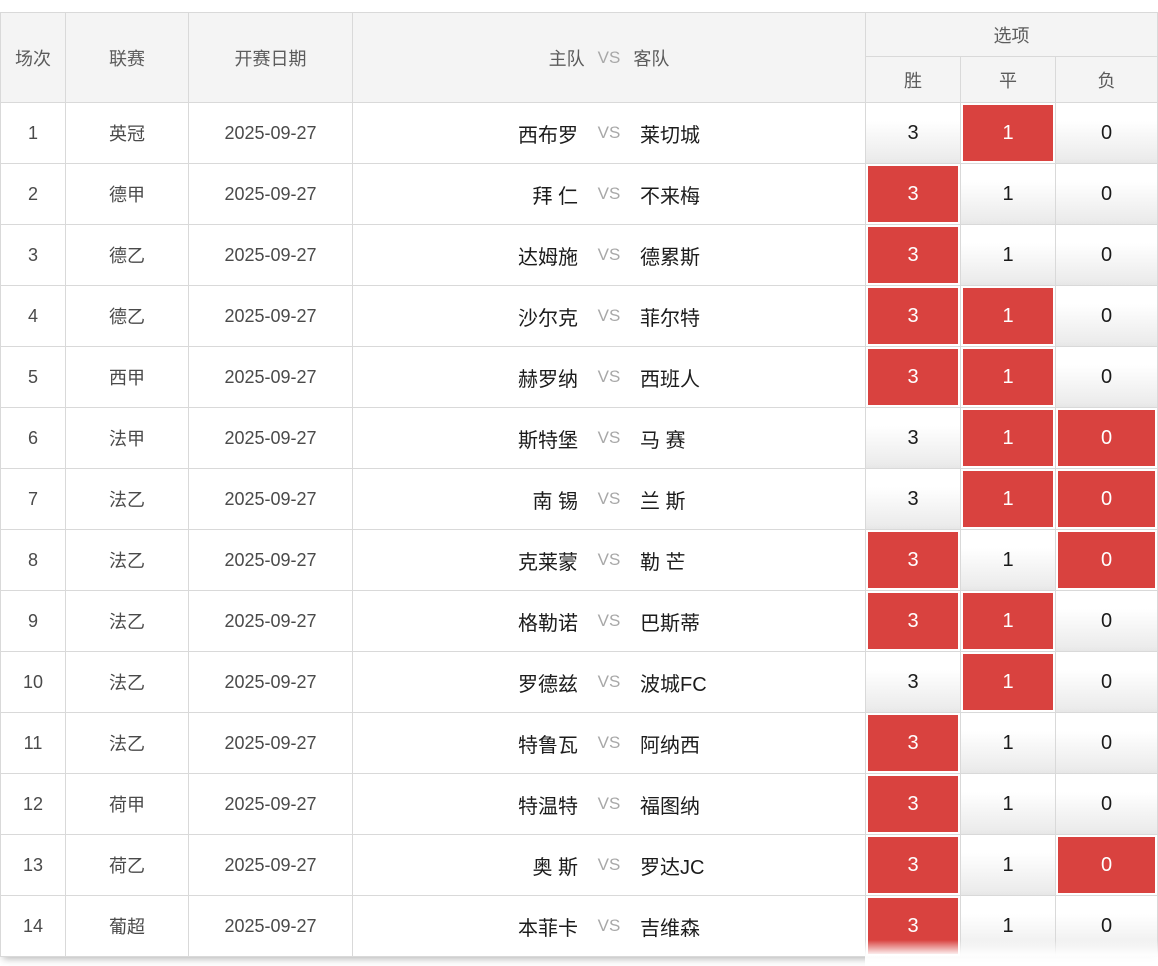 This screenshot has height=966, width=1158. I want to click on away-team: 阿纳西, so click(670, 745).